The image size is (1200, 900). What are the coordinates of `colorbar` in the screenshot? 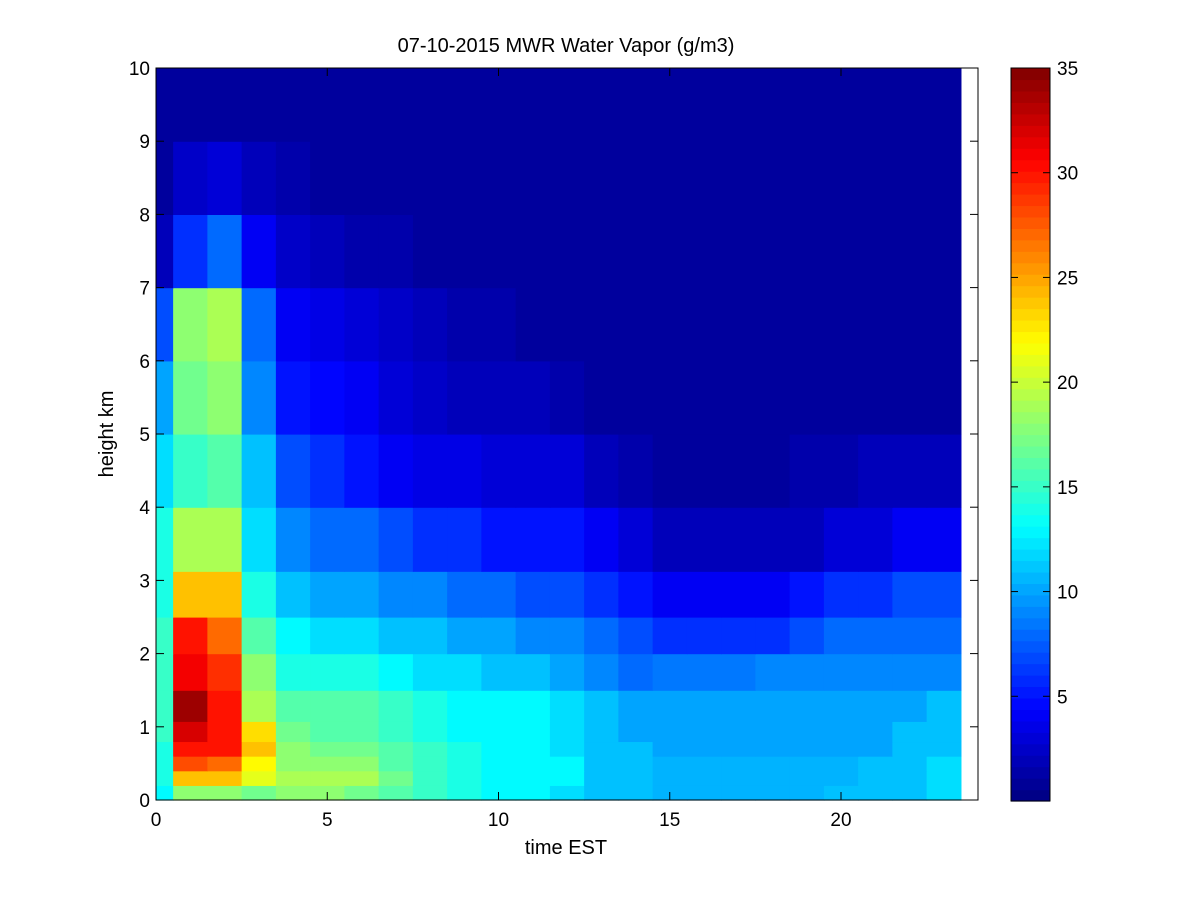 It's located at (1030, 435).